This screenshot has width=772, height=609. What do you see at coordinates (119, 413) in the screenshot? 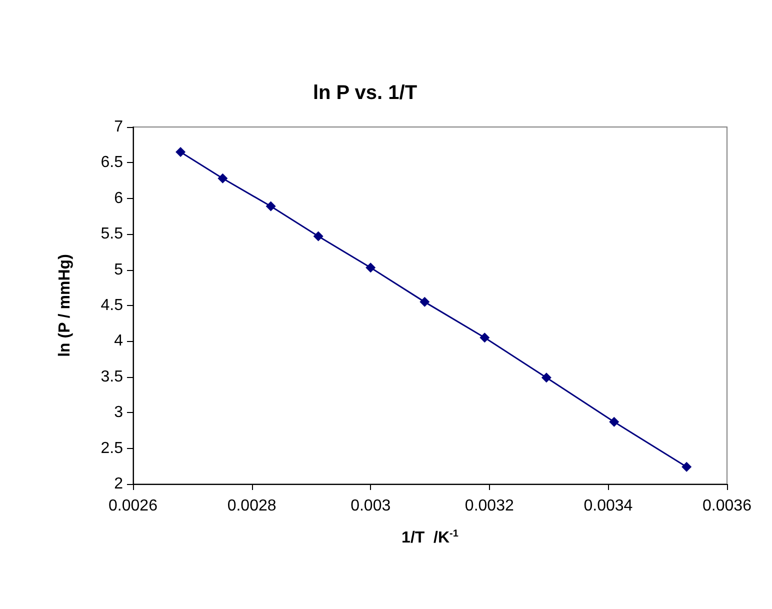
I see `y-tick-label: 3` at bounding box center [119, 413].